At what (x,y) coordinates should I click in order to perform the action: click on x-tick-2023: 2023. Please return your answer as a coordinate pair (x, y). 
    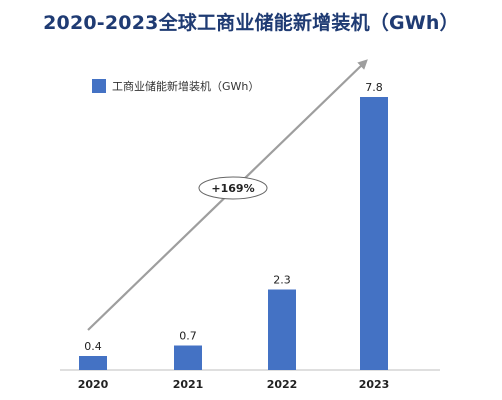
    Looking at the image, I should click on (374, 384).